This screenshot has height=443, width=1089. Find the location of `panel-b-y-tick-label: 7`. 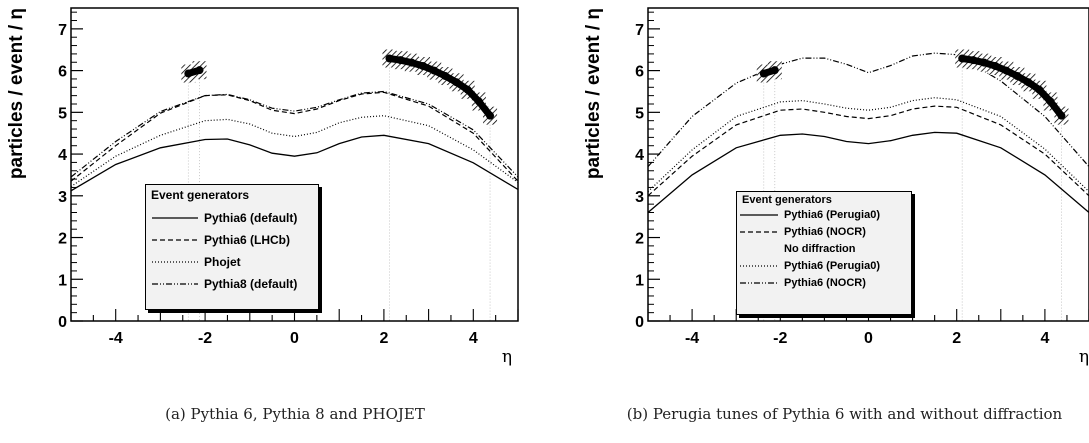

panel-b-y-tick-label: 7 is located at coordinates (639, 30).